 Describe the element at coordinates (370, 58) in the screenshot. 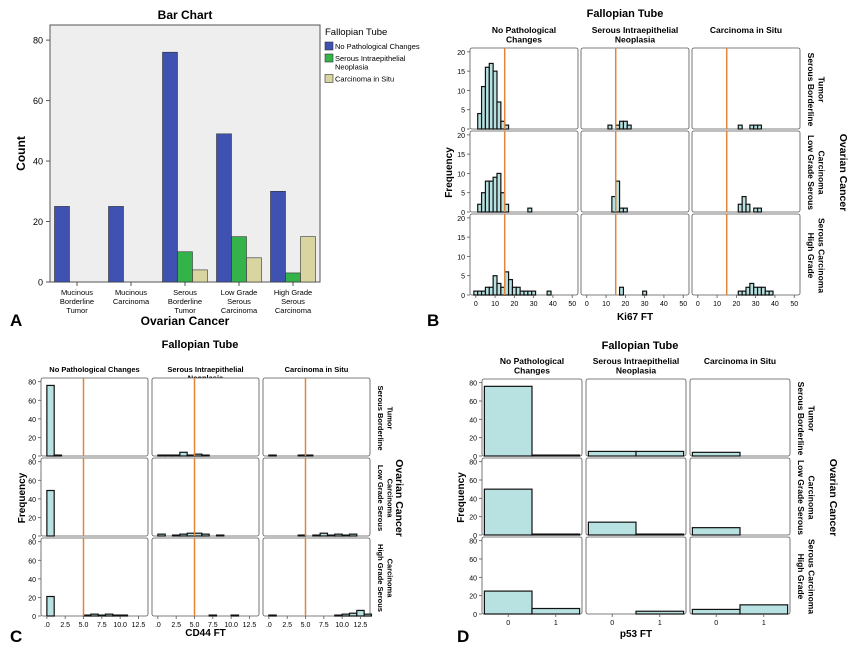

I see `legend-label: Serous Intraepithelial` at that location.